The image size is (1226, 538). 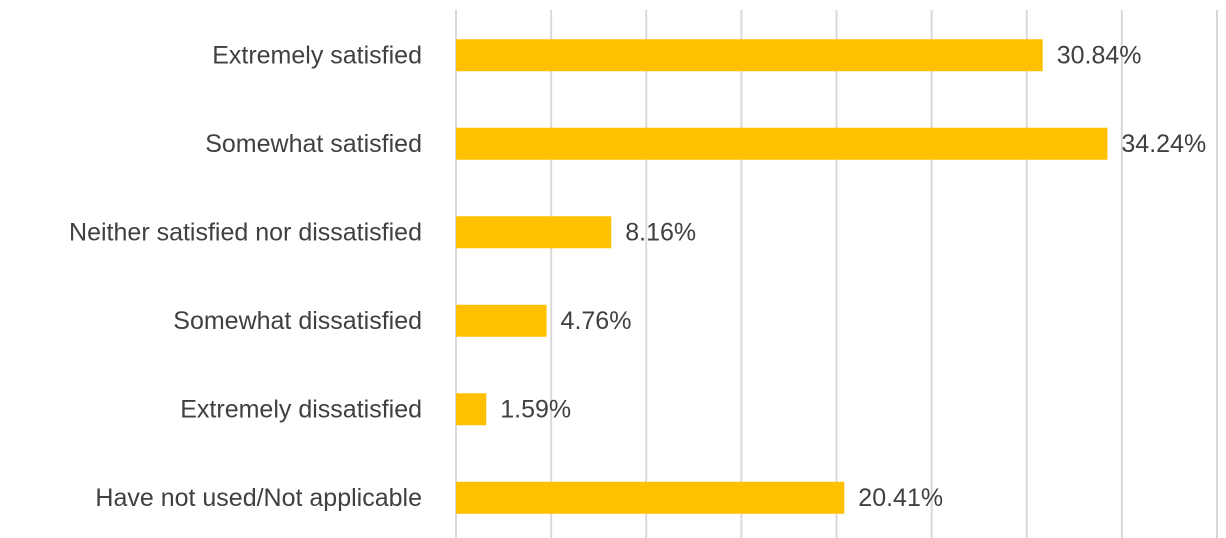 What do you see at coordinates (535, 409) in the screenshot?
I see `data-label: 1.59%` at bounding box center [535, 409].